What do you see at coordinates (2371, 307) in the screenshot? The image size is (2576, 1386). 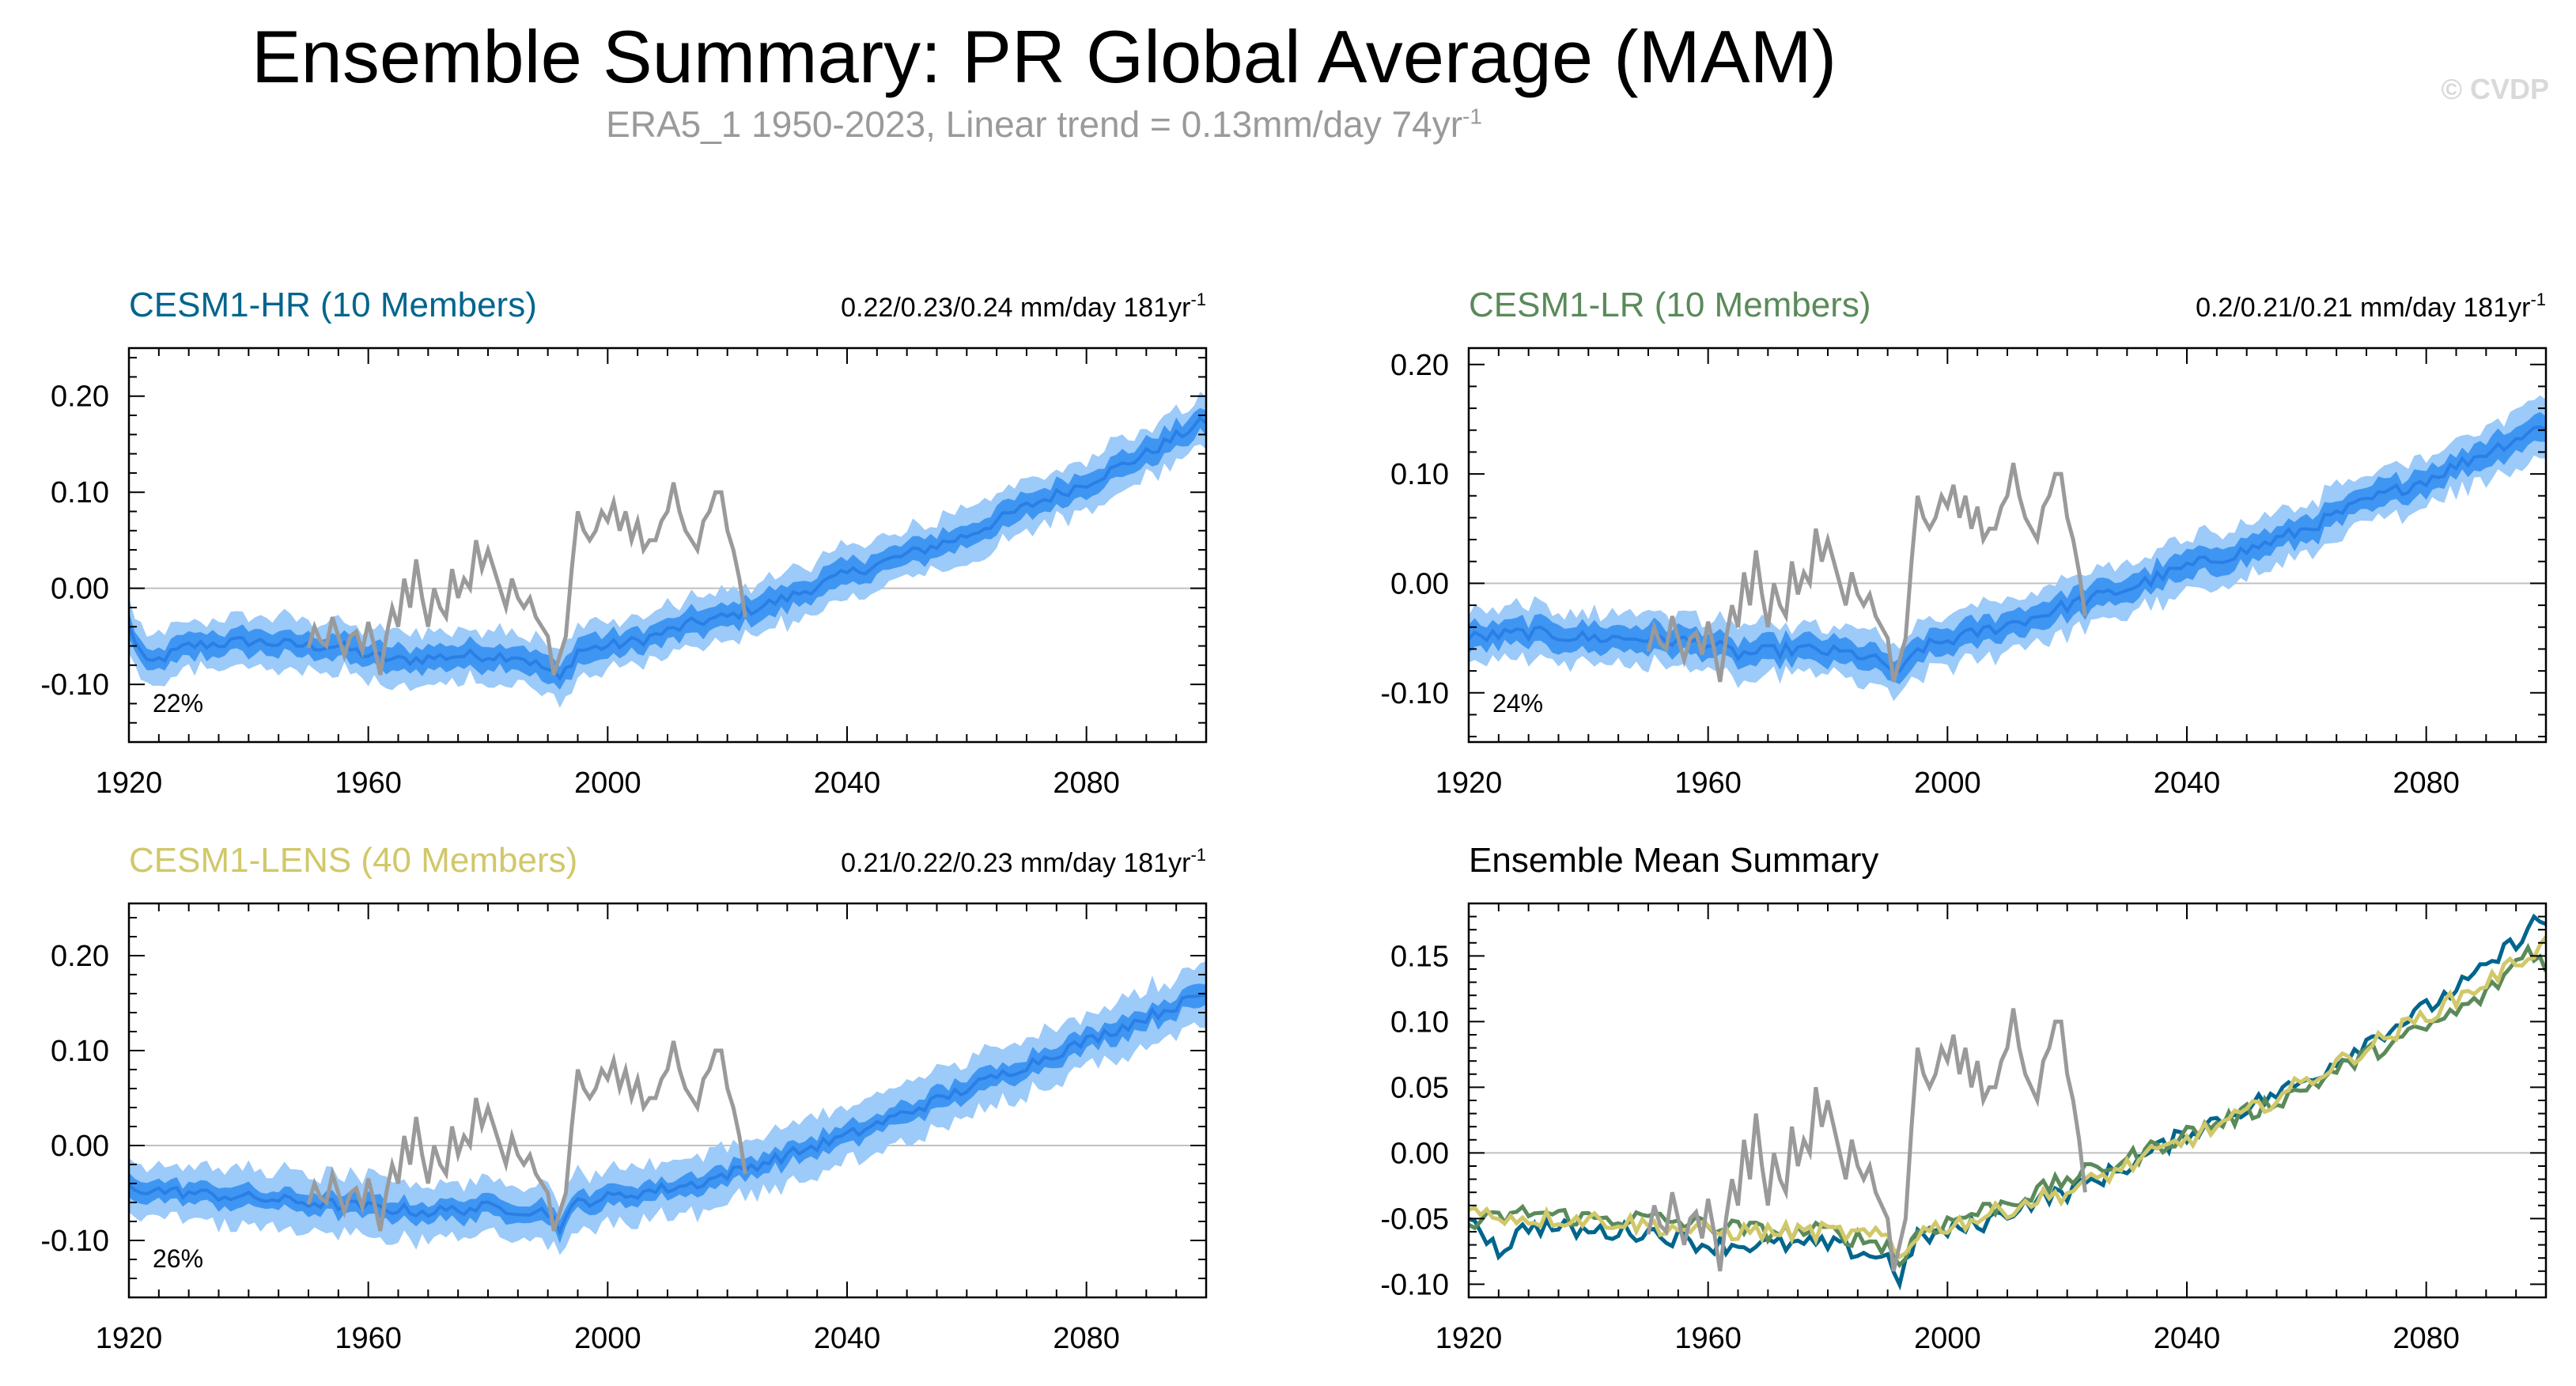 I see `panel-trend: 0.2/0.21/0.21 mm/day 181yr-1` at bounding box center [2371, 307].